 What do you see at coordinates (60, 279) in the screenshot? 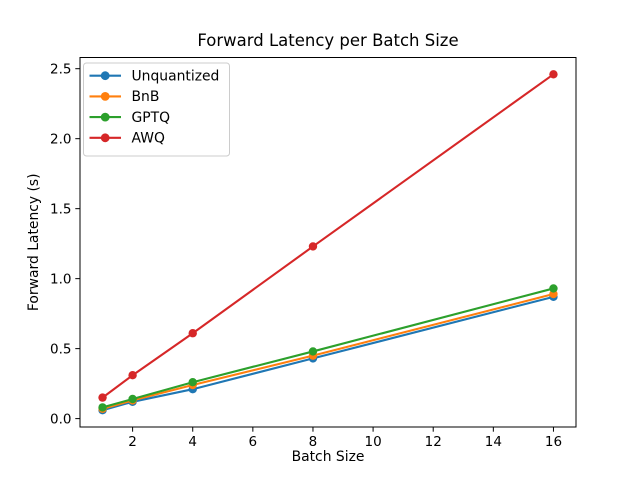
I see `y-tick-label: 1.0` at bounding box center [60, 279].